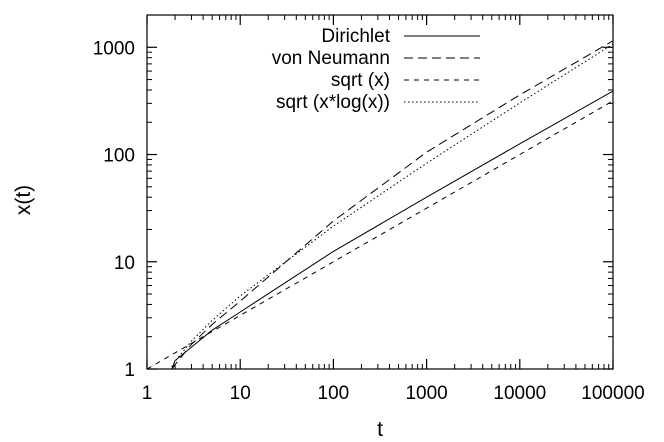 This screenshot has height=442, width=664. What do you see at coordinates (23, 200) in the screenshot?
I see `y-axis-title: x(t)` at bounding box center [23, 200].